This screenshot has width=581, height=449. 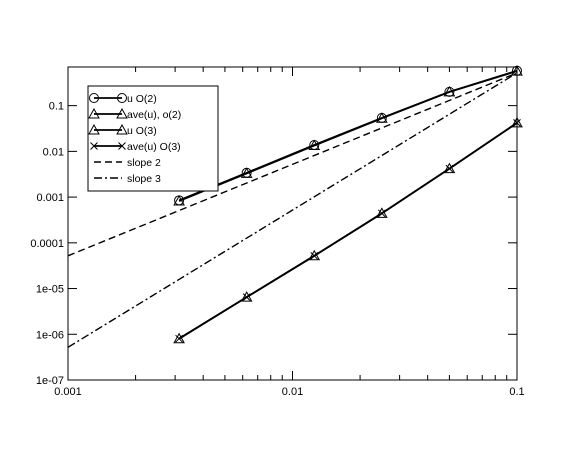 I want to click on legend-label-u-o-3: u O(3), so click(x=142, y=131).